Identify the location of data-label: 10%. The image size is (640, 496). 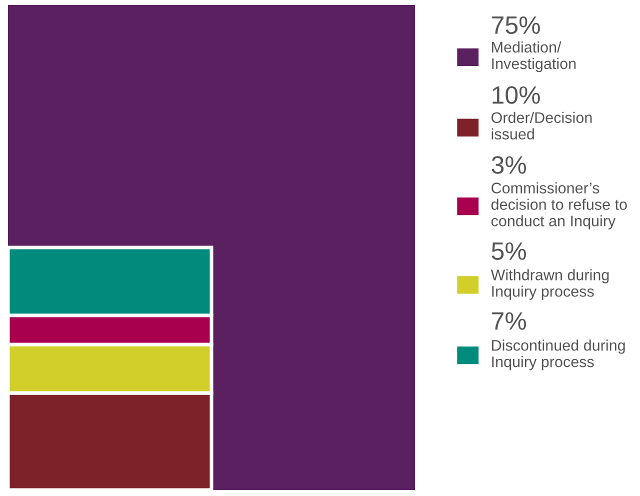
(516, 95).